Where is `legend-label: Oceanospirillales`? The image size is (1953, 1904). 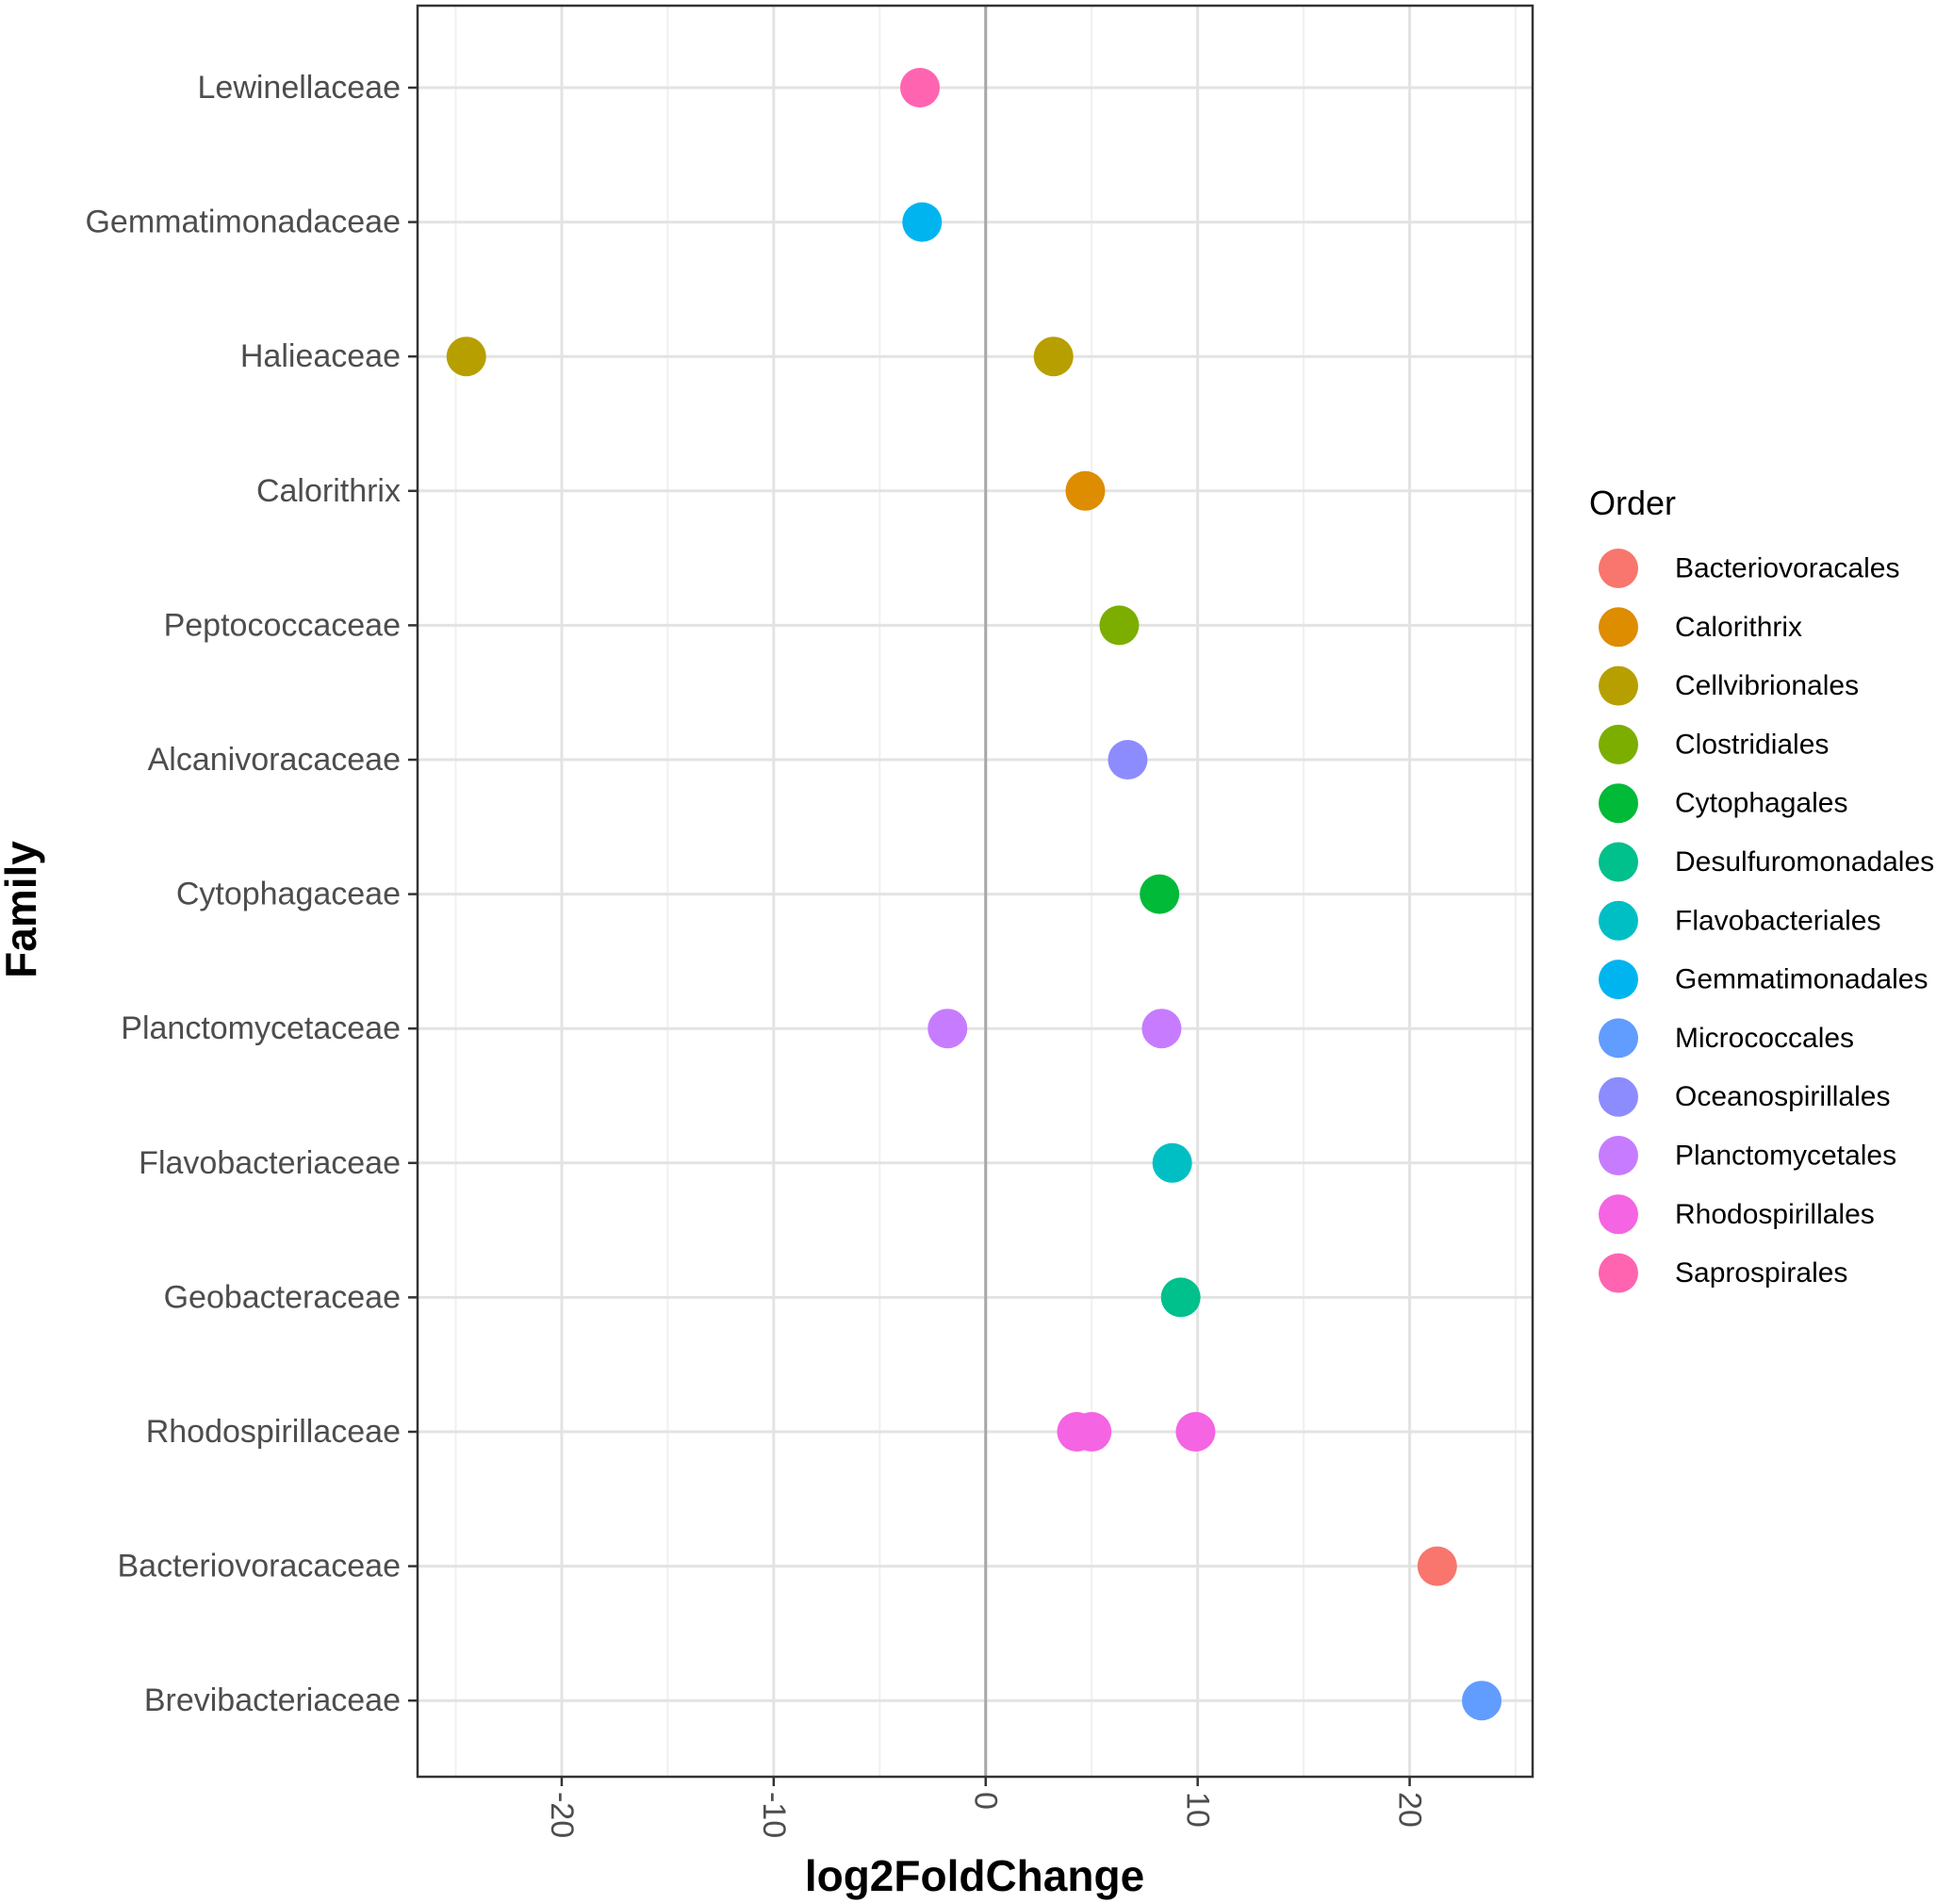
legend-label: Oceanospirillales is located at coordinates (1782, 1096).